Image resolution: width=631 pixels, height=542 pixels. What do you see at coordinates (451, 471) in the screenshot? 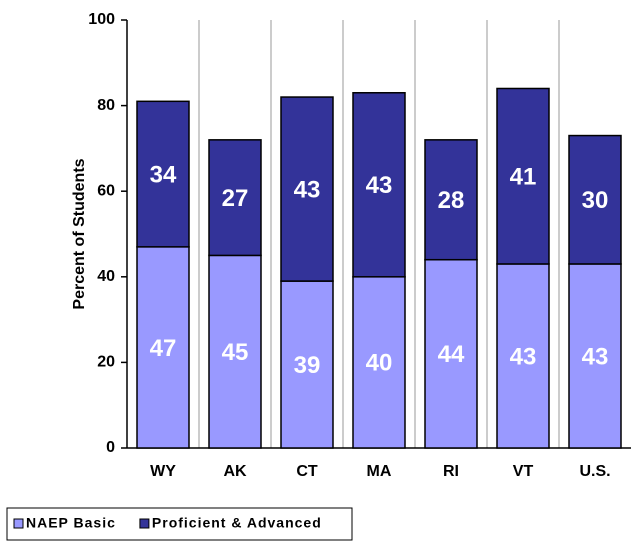
I see `x-tick-label: RI` at bounding box center [451, 471].